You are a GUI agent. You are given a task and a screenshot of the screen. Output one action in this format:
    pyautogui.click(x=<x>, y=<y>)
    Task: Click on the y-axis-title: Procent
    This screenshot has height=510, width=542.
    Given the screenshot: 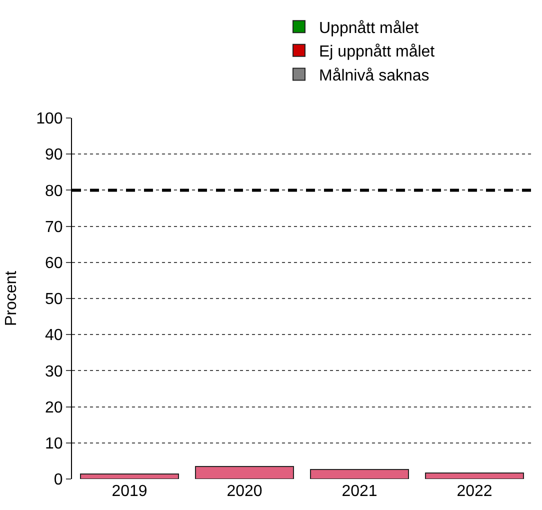 What is the action you would take?
    pyautogui.click(x=11, y=298)
    